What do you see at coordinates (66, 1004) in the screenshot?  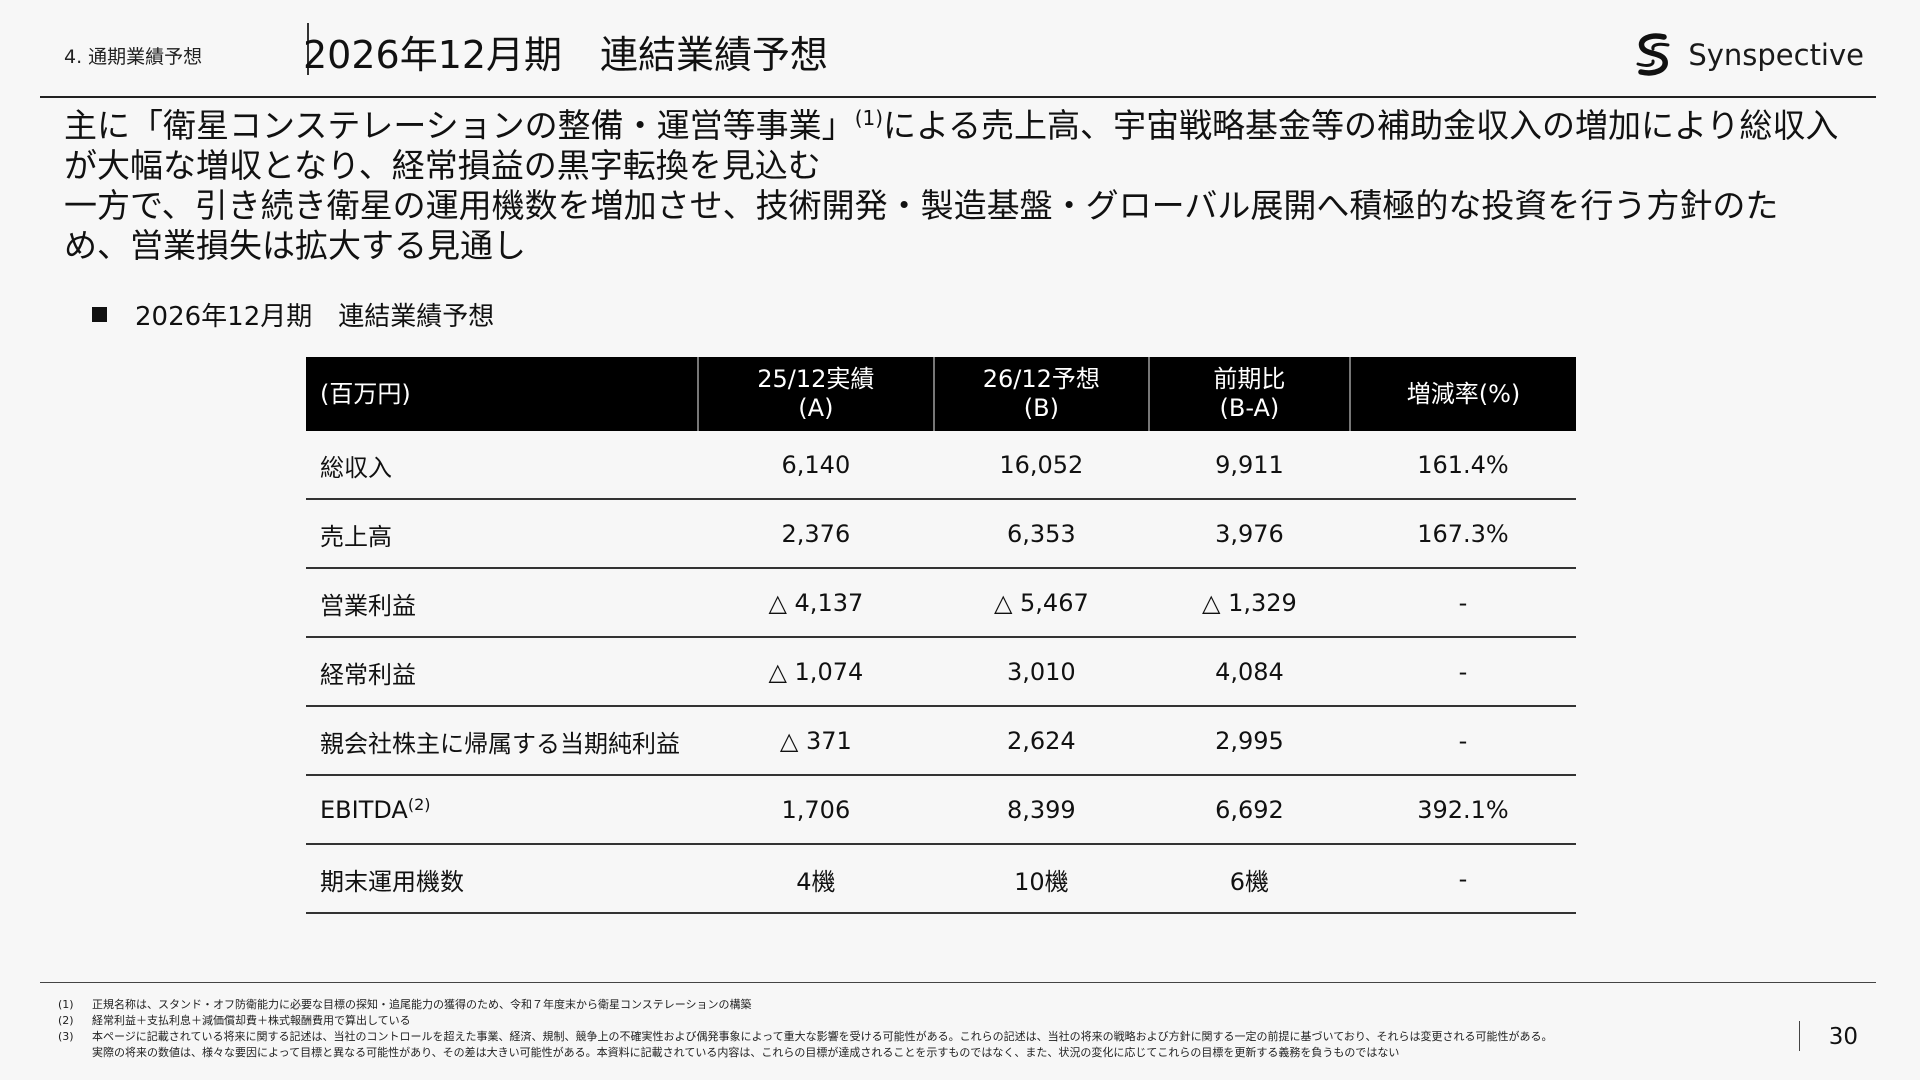 I see `footnote-number: (1)` at bounding box center [66, 1004].